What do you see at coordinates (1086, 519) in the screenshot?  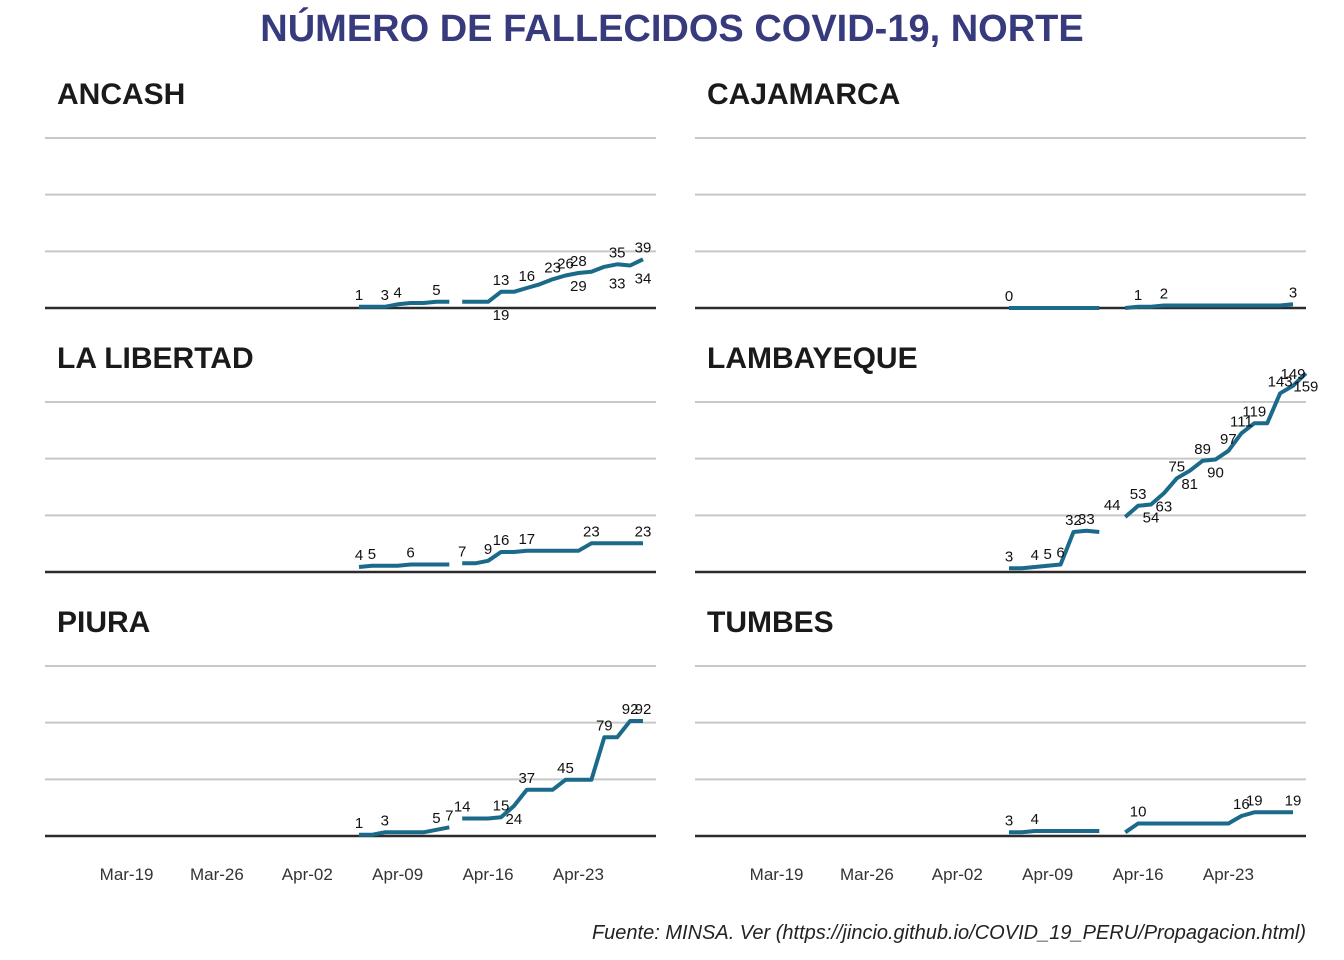 I see `data-label-lambayeque: 33` at bounding box center [1086, 519].